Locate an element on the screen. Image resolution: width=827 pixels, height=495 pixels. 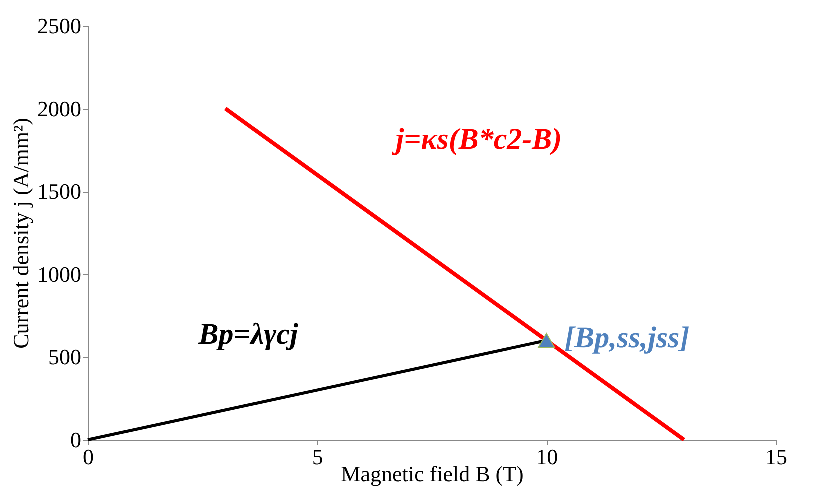
y-tick-label: 1500 is located at coordinates (60, 191).